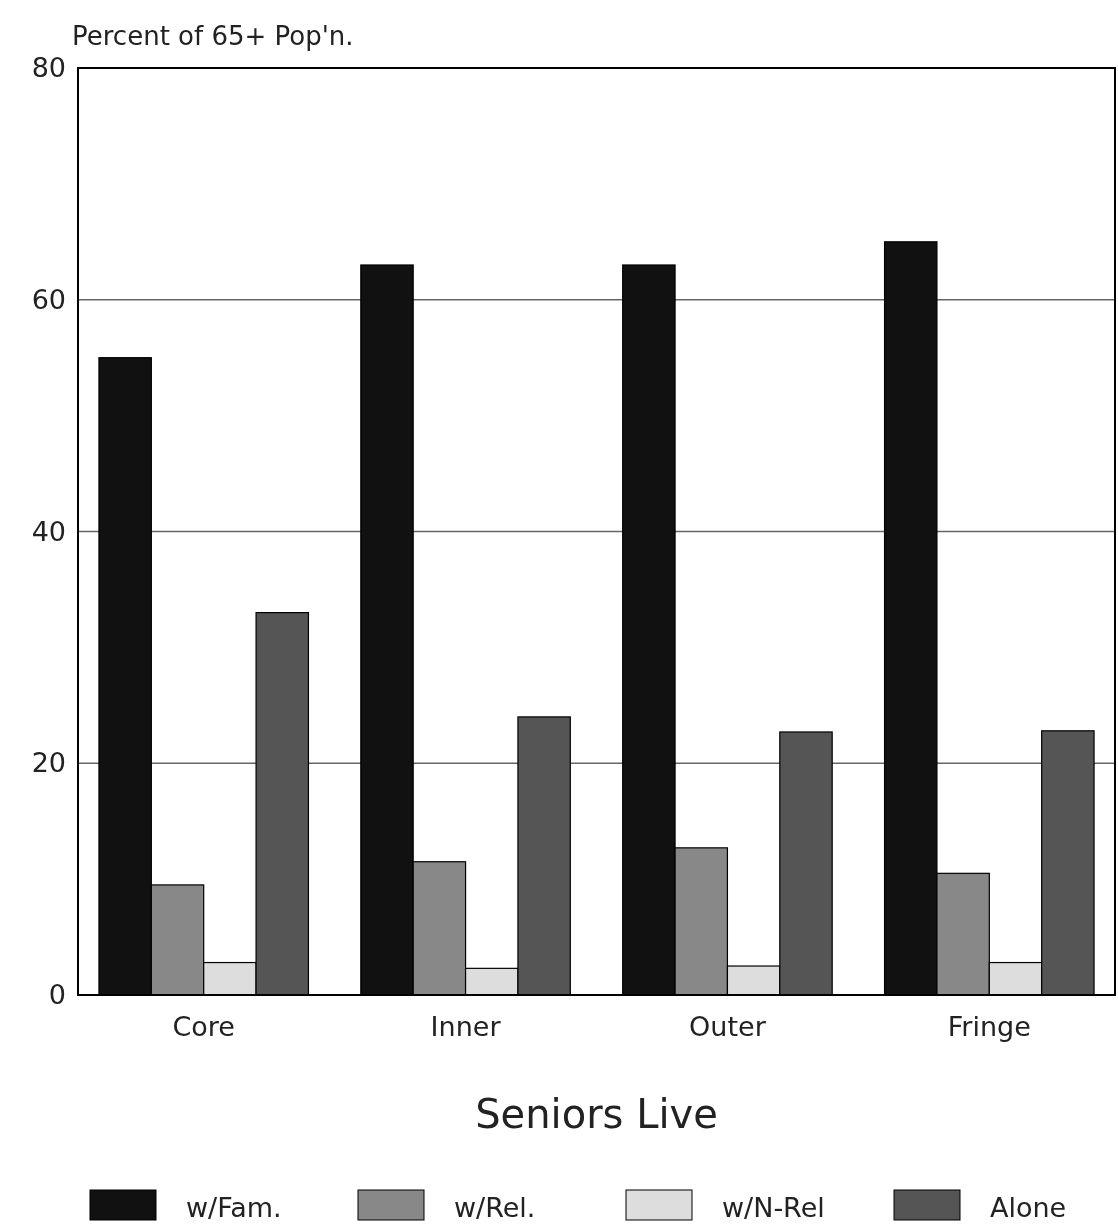  I want to click on y-axis-title: Percent of 65+ Pop'n., so click(213, 36).